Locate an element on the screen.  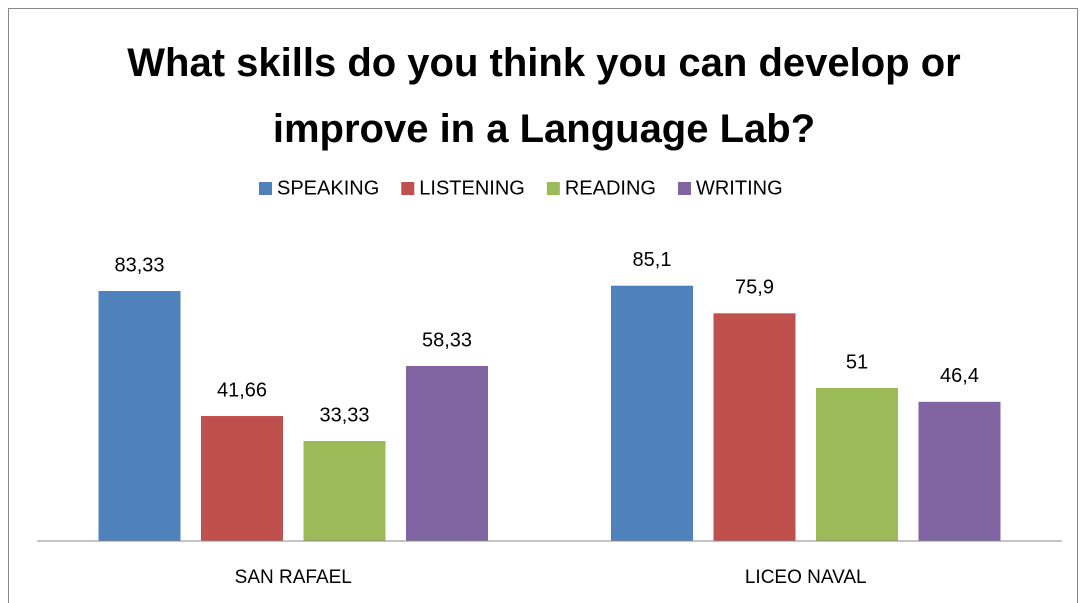
data-label: 51 is located at coordinates (857, 362).